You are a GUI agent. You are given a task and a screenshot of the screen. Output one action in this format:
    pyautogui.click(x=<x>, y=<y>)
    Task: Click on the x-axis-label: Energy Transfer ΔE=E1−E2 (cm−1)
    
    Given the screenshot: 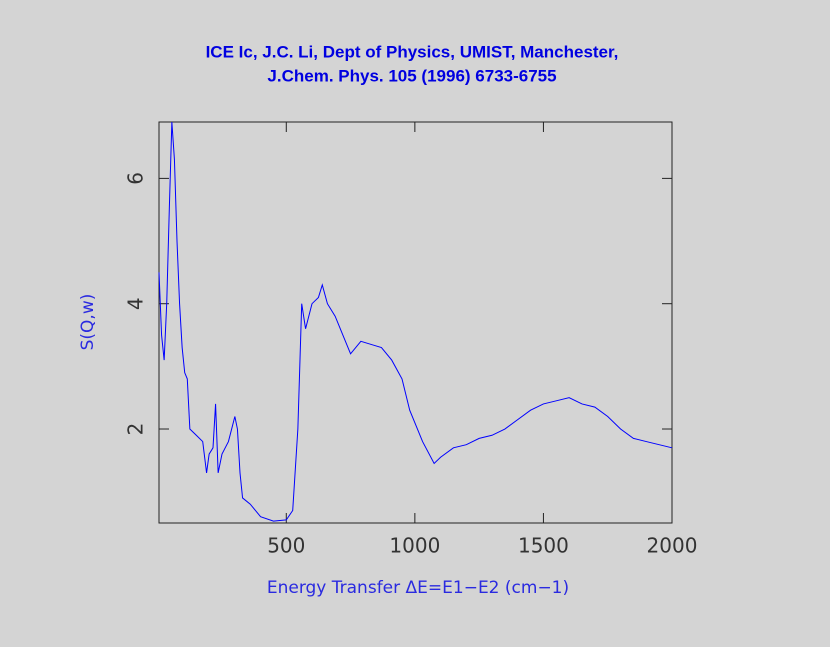 What is the action you would take?
    pyautogui.click(x=418, y=588)
    